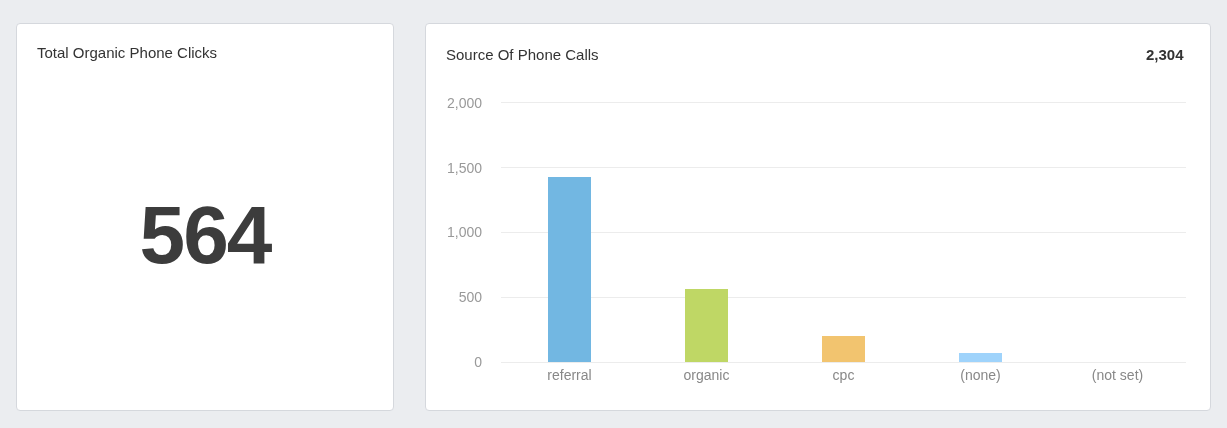  Describe the element at coordinates (464, 167) in the screenshot. I see `y-tick-label: 1,500` at that location.